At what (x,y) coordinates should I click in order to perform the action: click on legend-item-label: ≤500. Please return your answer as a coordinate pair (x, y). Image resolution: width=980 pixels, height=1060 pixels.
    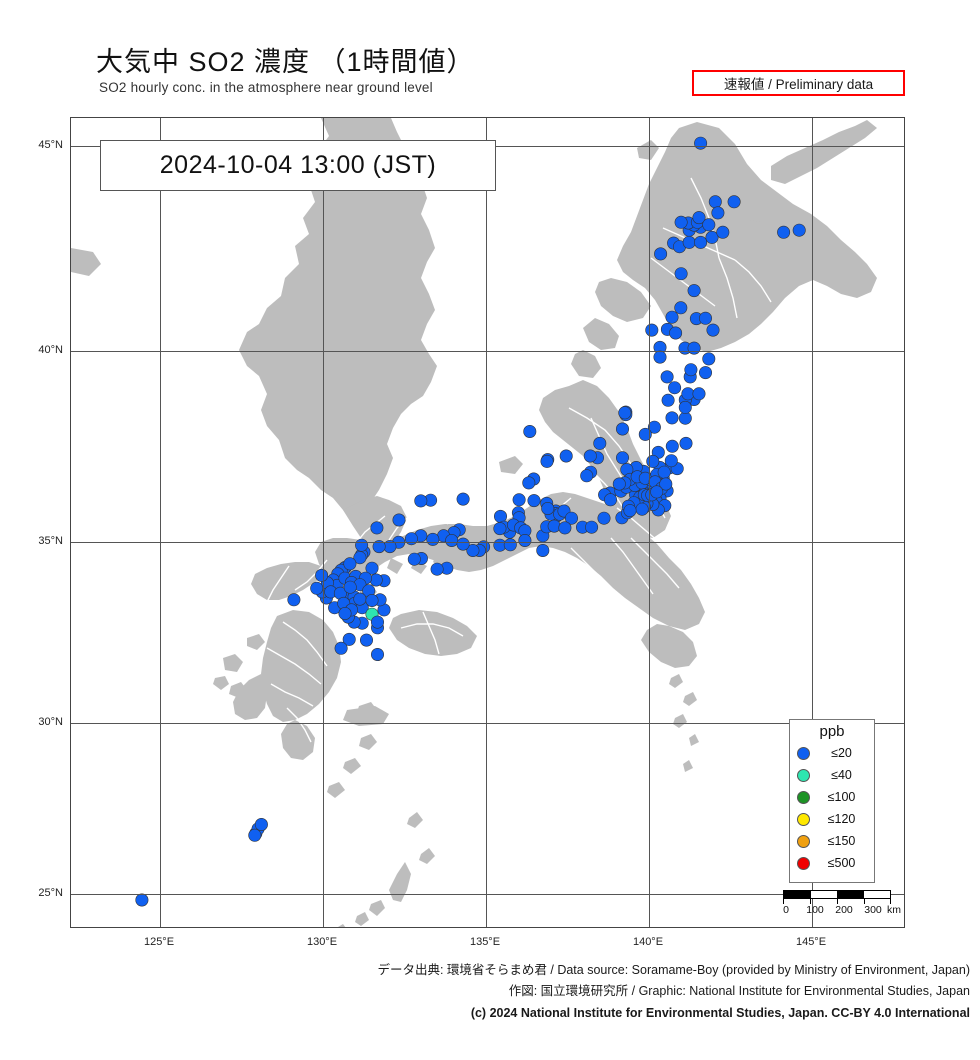
    Looking at the image, I should click on (841, 863).